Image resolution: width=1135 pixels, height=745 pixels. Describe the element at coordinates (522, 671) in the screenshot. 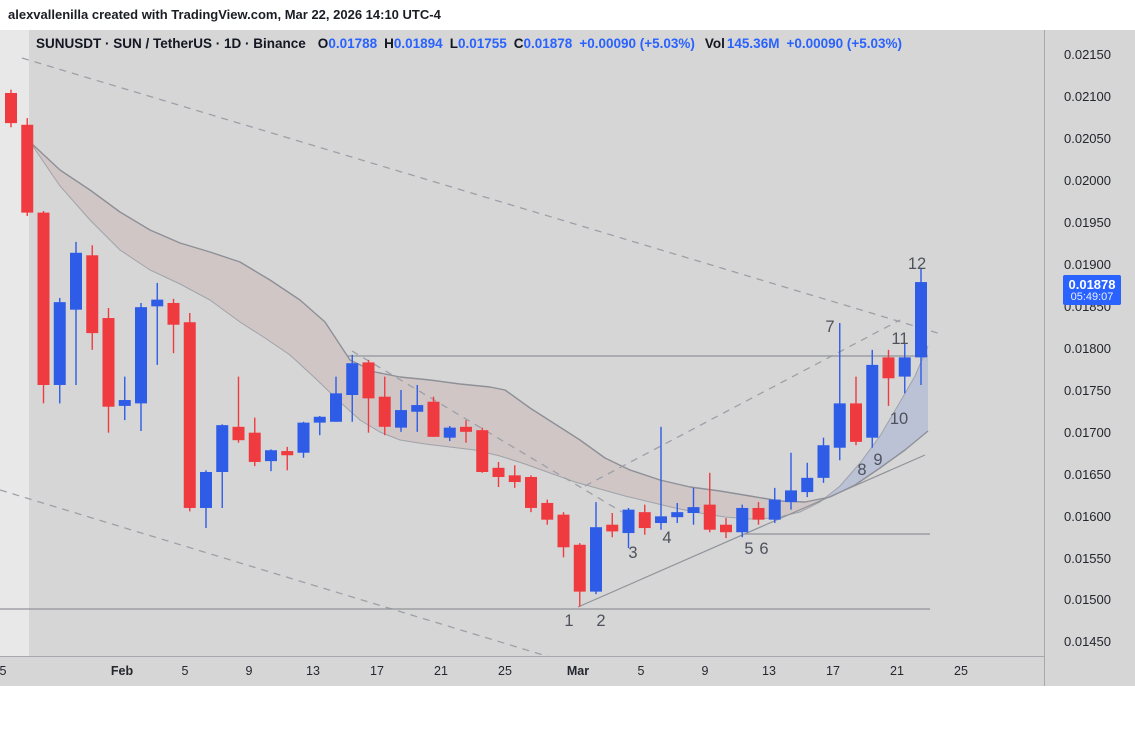

I see `date-axis: 5 Feb 5 9 13 17 21 25 Mar 5 9 13 17 21 25` at that location.